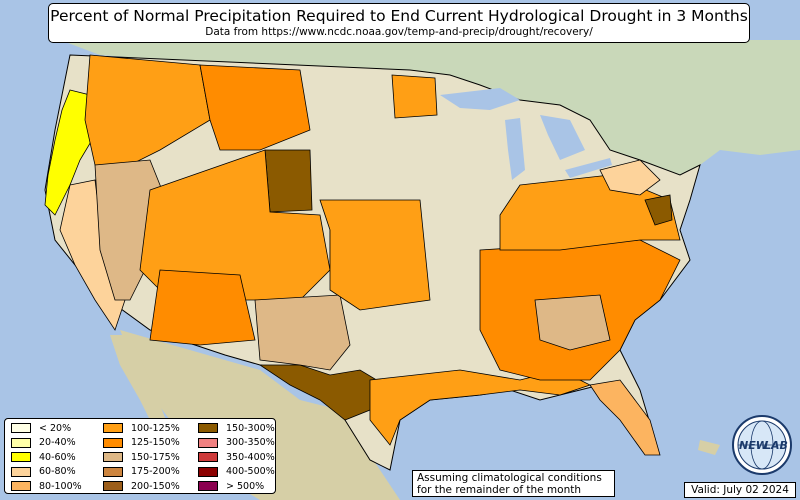 This screenshot has height=500, width=800. Describe the element at coordinates (140, 387) in the screenshot. I see `baja-peninsula` at that location.